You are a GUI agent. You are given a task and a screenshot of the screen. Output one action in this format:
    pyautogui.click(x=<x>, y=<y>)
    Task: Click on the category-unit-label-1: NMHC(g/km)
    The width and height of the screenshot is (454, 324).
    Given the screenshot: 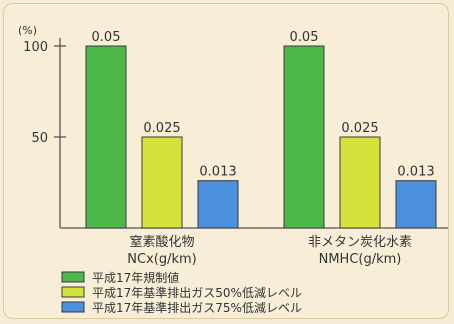 What is the action you would take?
    pyautogui.click(x=360, y=259)
    